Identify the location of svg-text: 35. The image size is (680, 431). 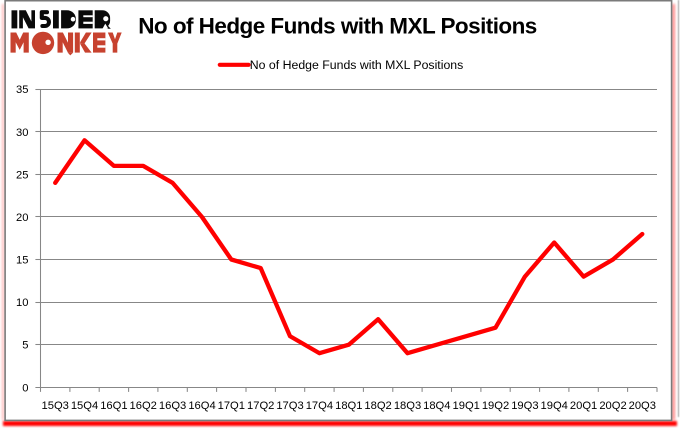
(22, 90).